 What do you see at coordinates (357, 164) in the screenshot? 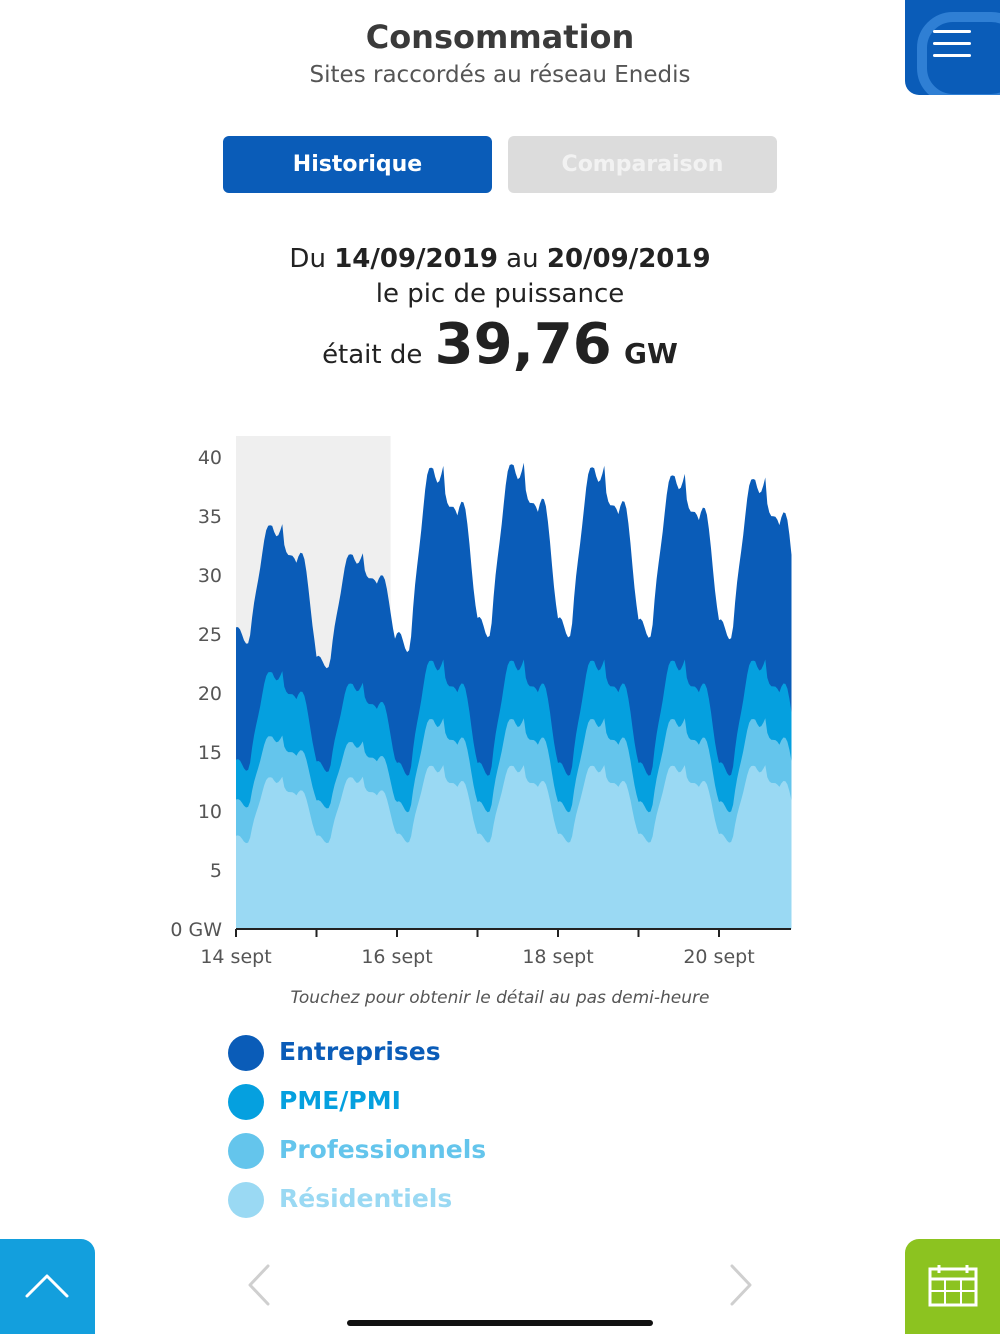
I see `tab-historique: Historique` at bounding box center [357, 164].